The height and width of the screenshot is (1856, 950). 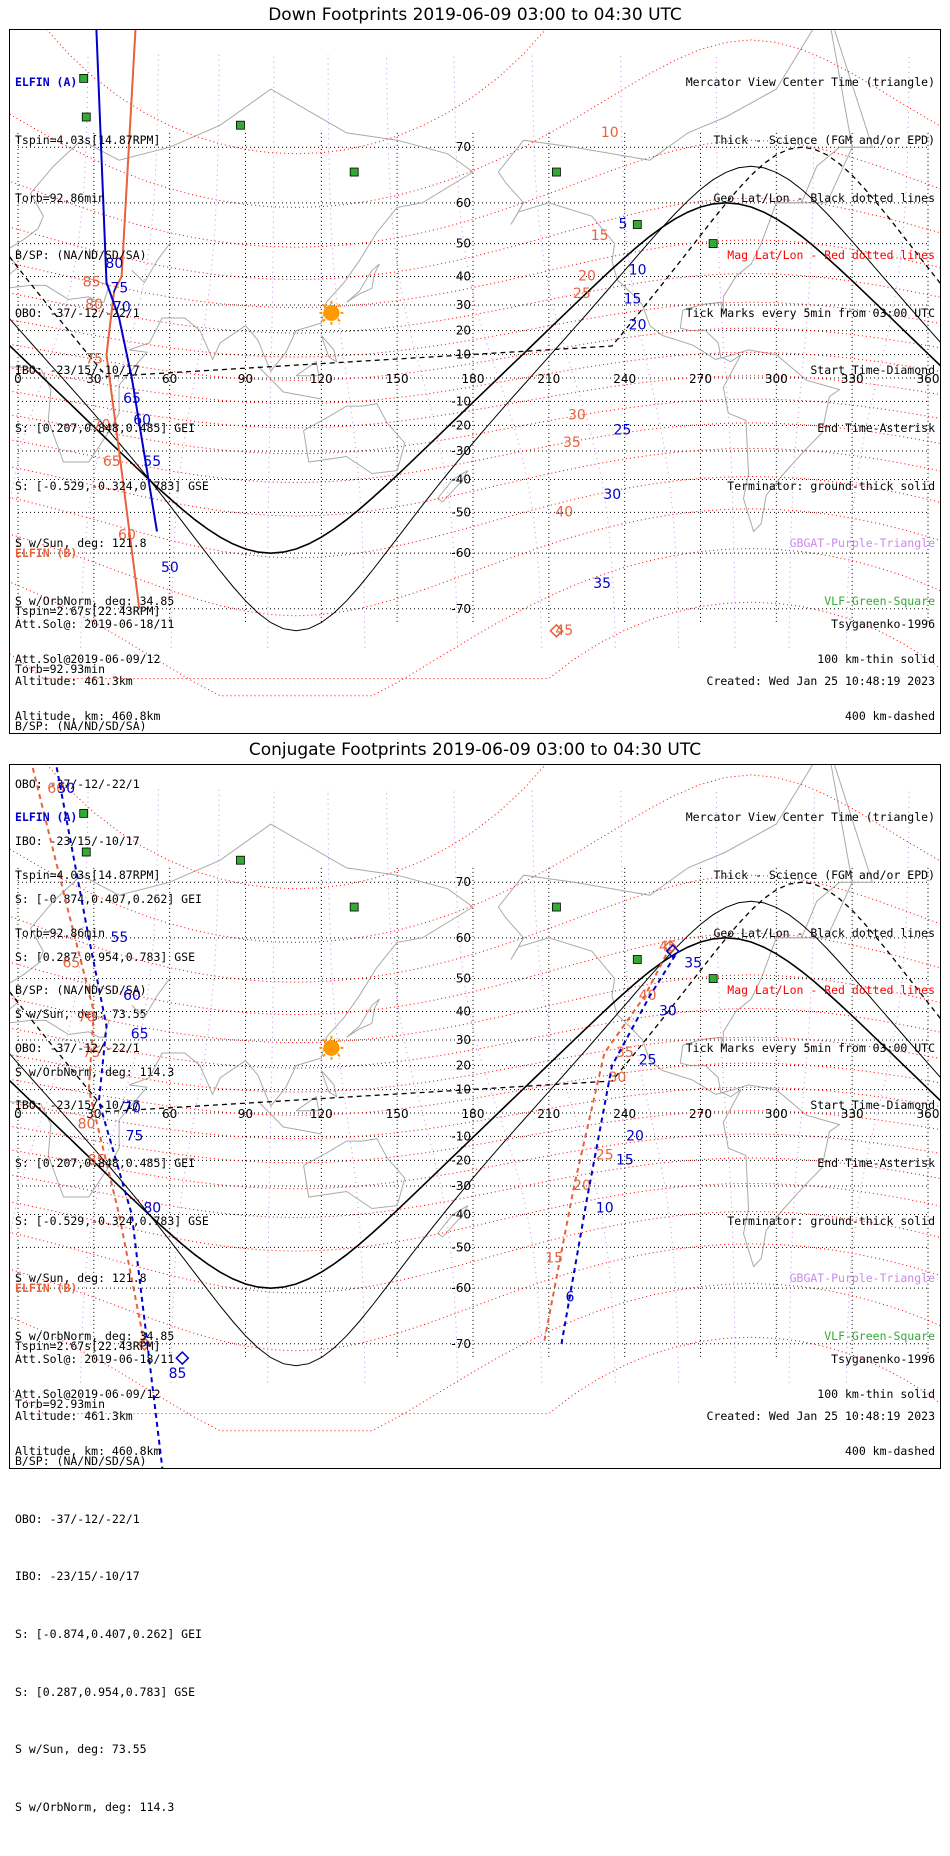 What do you see at coordinates (46, 1288) in the screenshot?
I see `elfin-b-label: ELFIN (B)` at bounding box center [46, 1288].